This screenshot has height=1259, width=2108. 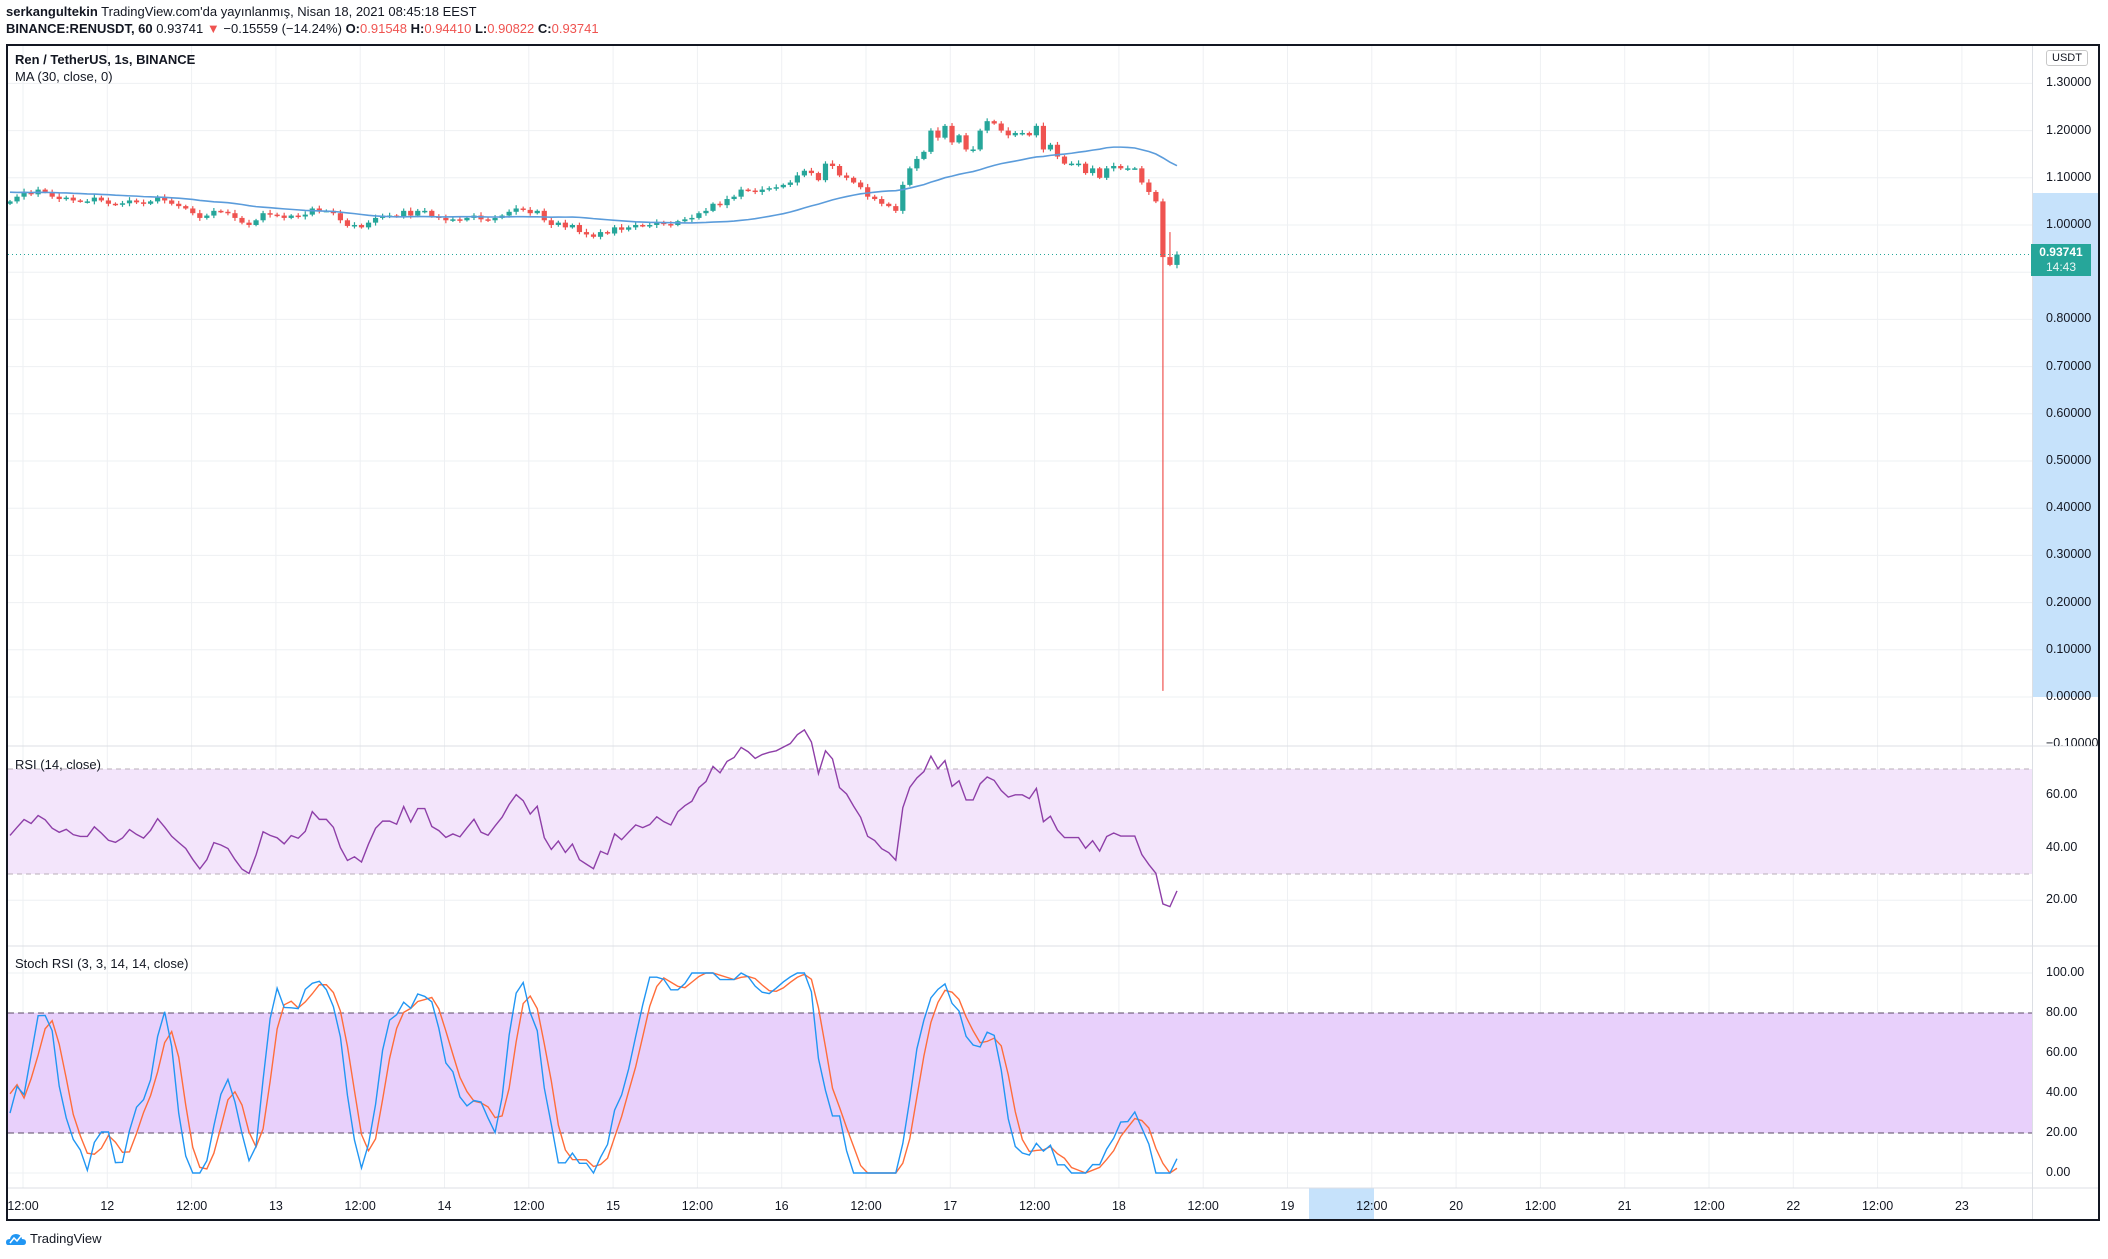 I want to click on ma-legend: MA (30, close, 0), so click(x=64, y=76).